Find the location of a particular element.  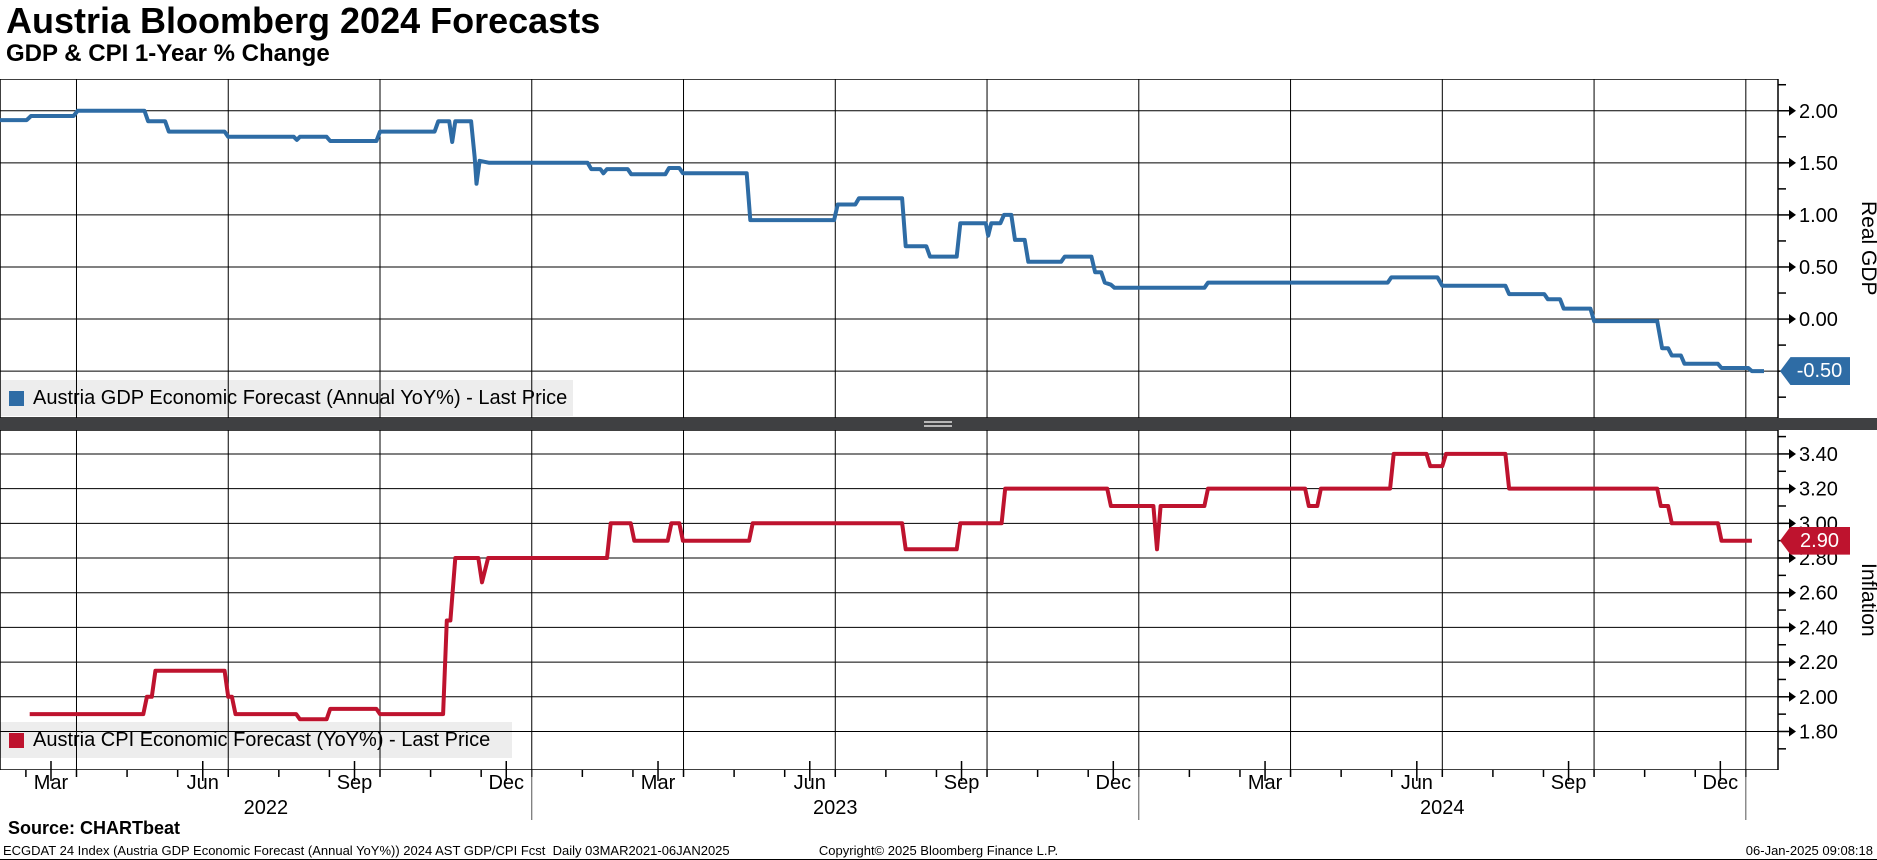

x-axis is located at coordinates (886, 790).